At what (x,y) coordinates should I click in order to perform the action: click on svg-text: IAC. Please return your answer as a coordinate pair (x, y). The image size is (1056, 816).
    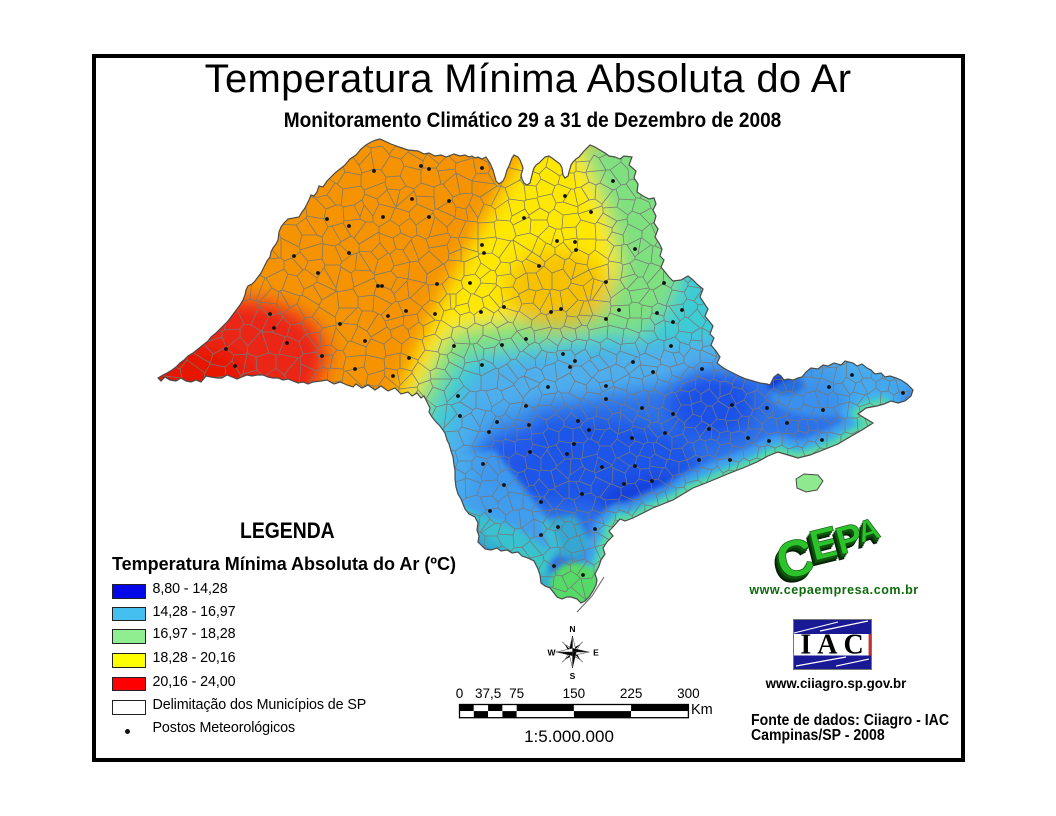
    Looking at the image, I should click on (834, 645).